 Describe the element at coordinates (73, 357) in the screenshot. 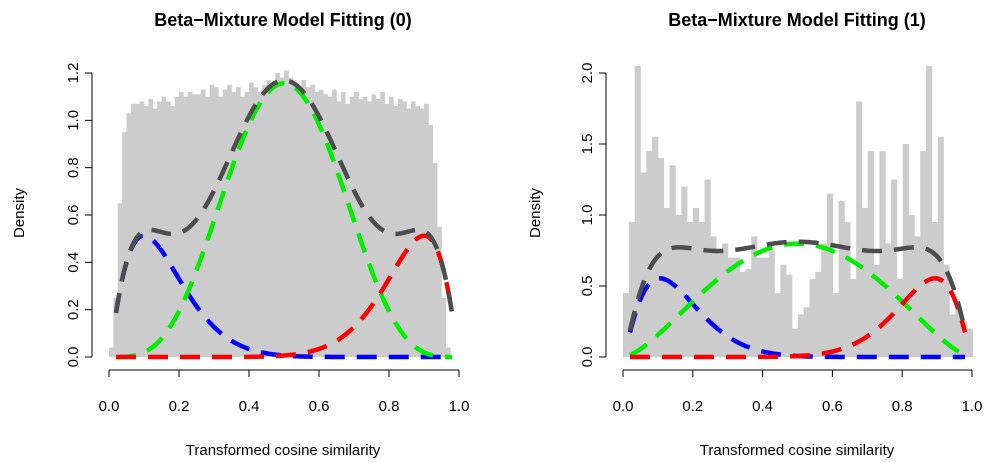

I see `y-tick-label: 0.0` at that location.